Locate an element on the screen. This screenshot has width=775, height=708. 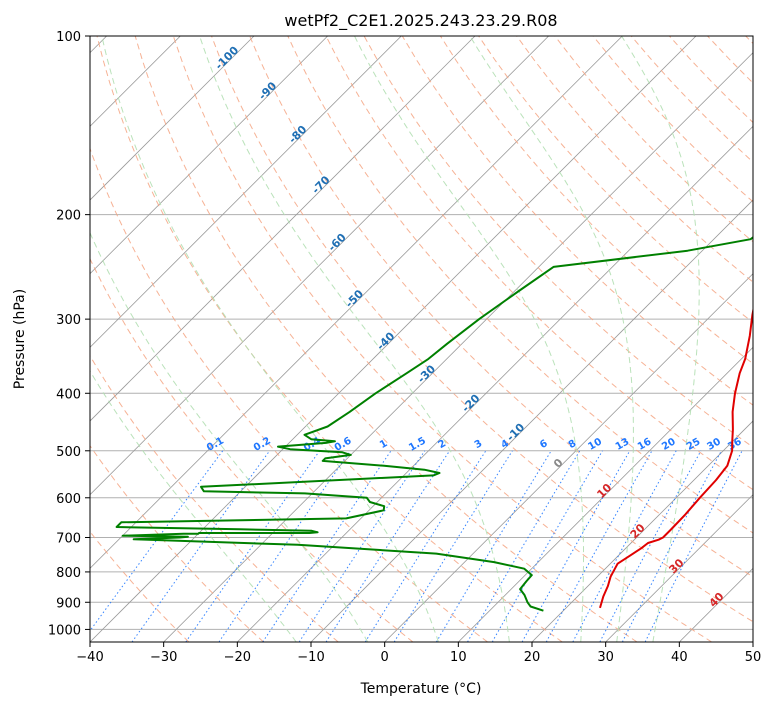
y-tick-label: 800 is located at coordinates (68, 573).